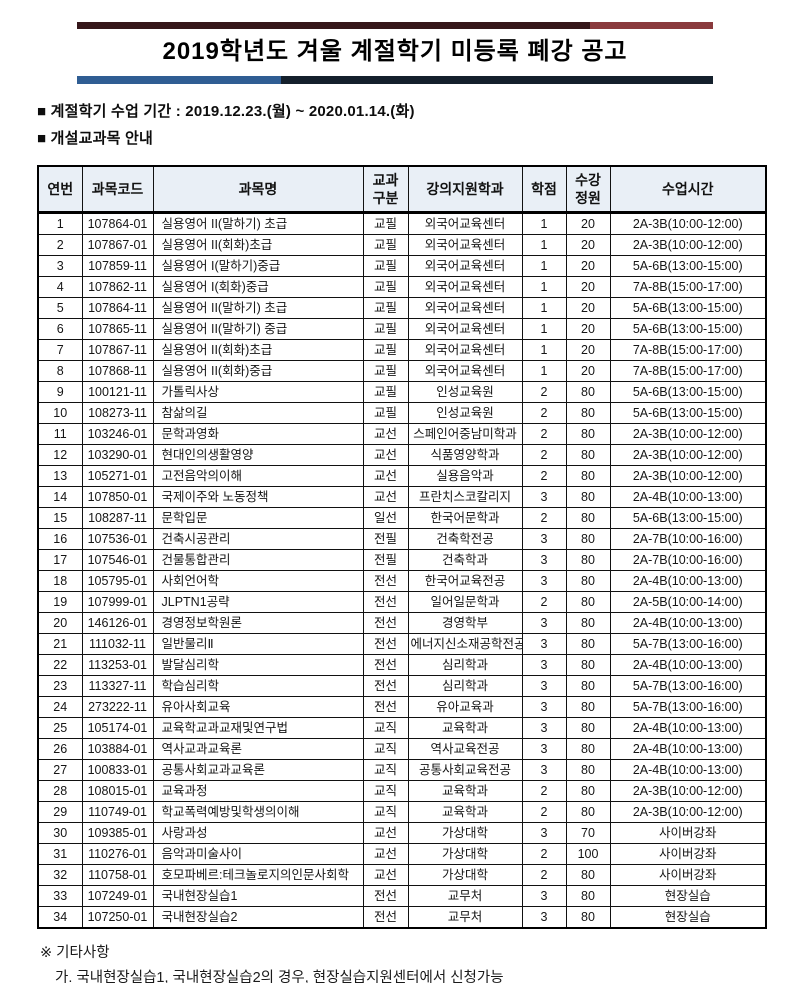 This screenshot has height=983, width=791. I want to click on cell-code: 107864-01, so click(117, 223).